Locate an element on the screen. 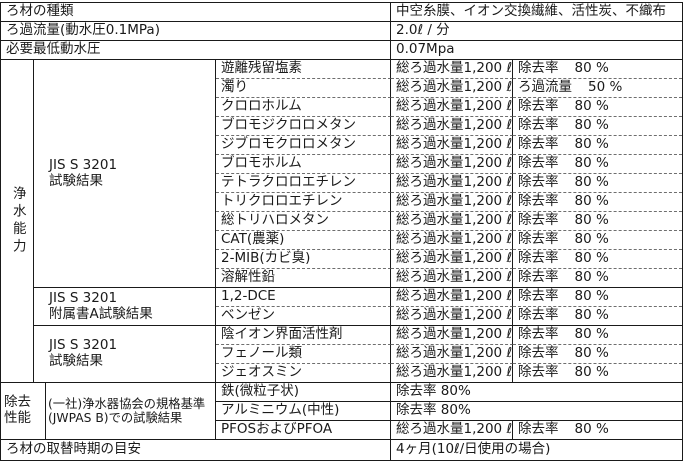  jwpas-test-label: (一社)浄水器協会の規格基準 (JWPAS B)での試験結果 is located at coordinates (131, 411).